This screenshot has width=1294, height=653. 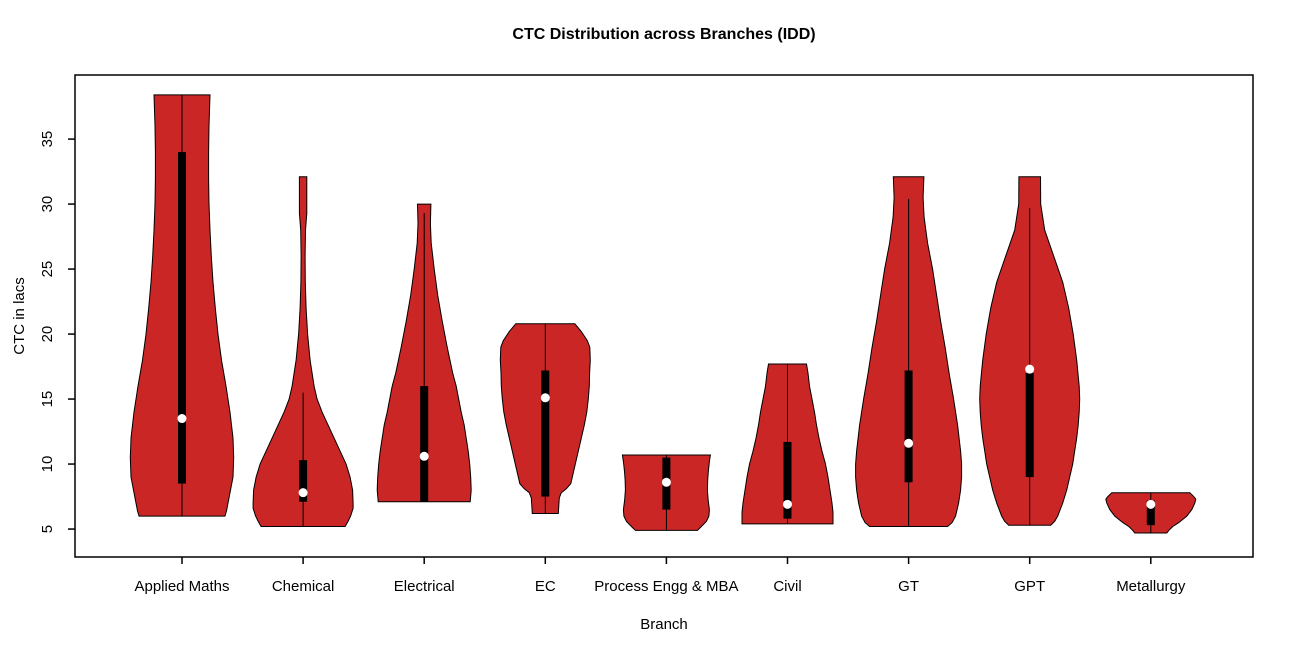 What do you see at coordinates (47, 269) in the screenshot?
I see `y-tick-label: 25` at bounding box center [47, 269].